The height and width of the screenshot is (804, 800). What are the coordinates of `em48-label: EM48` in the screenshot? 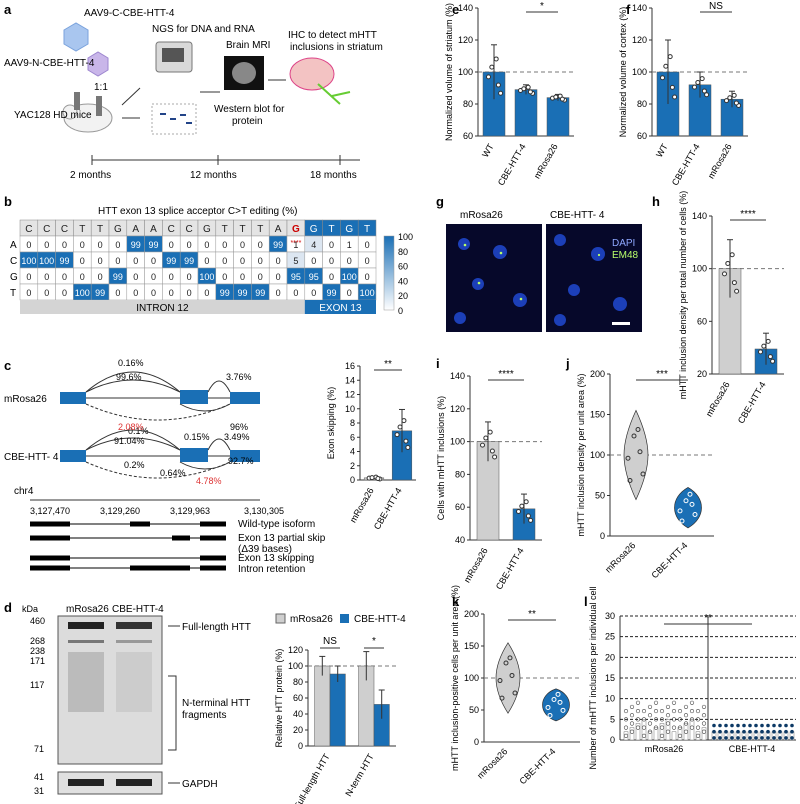 It's located at (625, 255).